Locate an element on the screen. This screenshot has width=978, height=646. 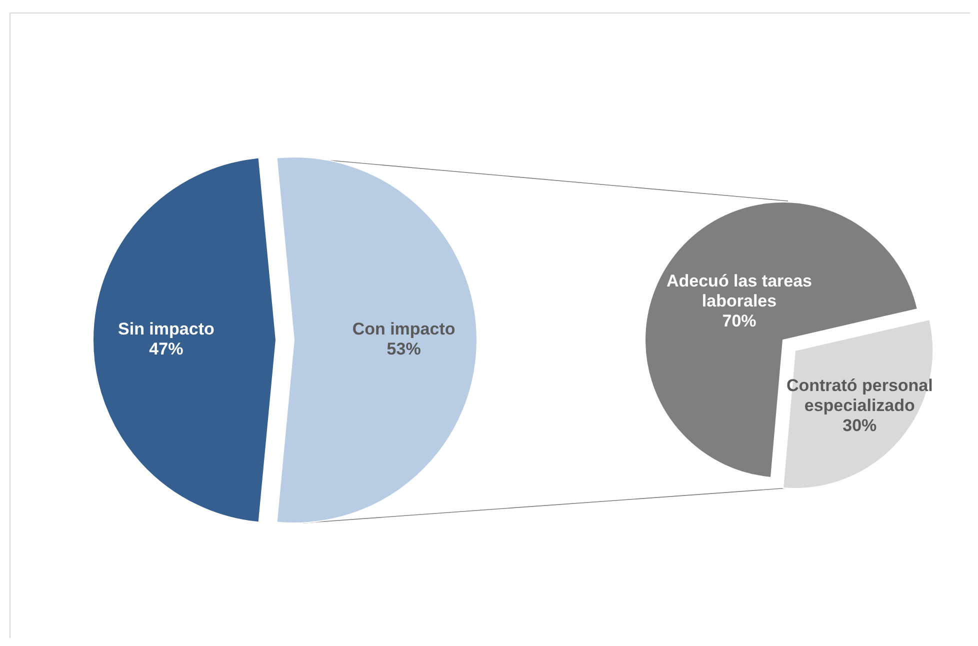
slice-label: Con impacto is located at coordinates (404, 328).